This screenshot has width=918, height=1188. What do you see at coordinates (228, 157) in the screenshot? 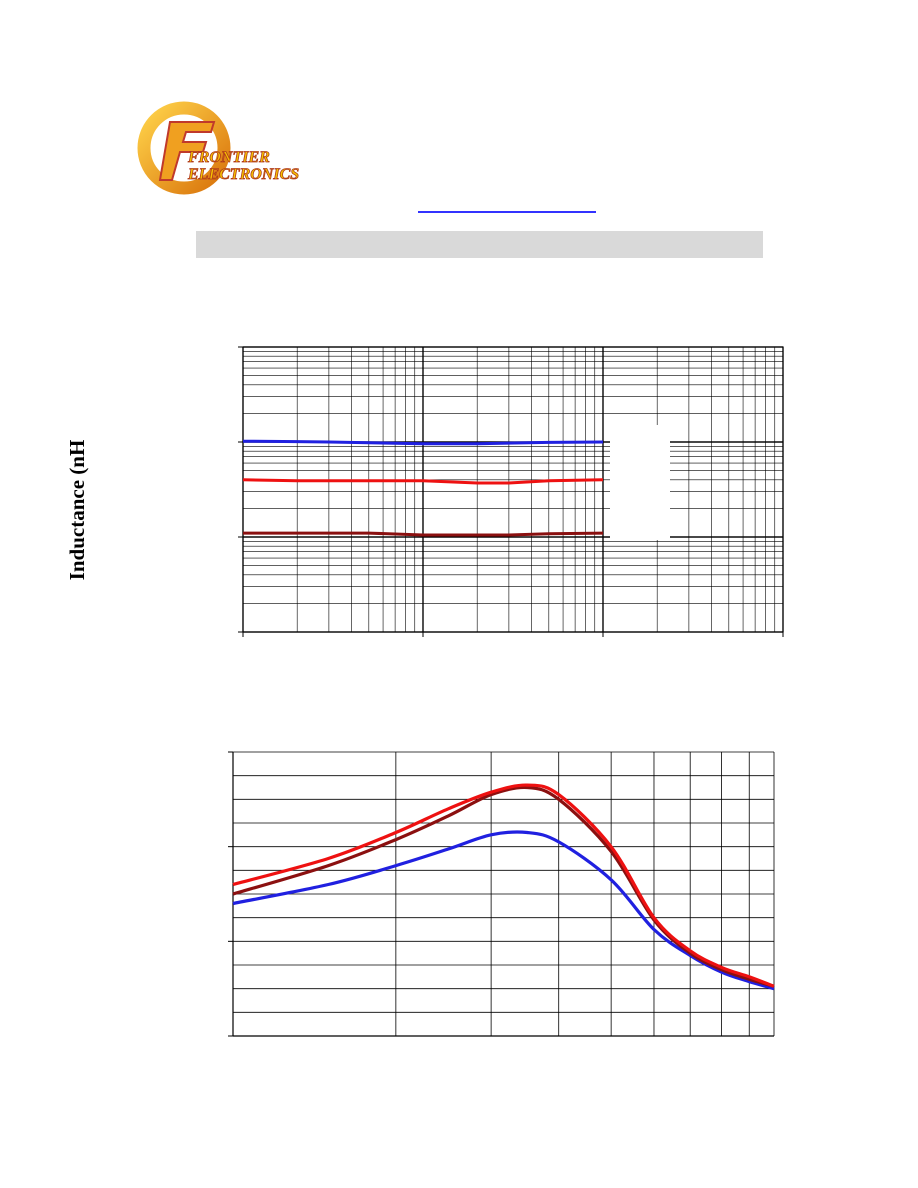
I see `logo-text-line1: FRONTIER` at bounding box center [228, 157].